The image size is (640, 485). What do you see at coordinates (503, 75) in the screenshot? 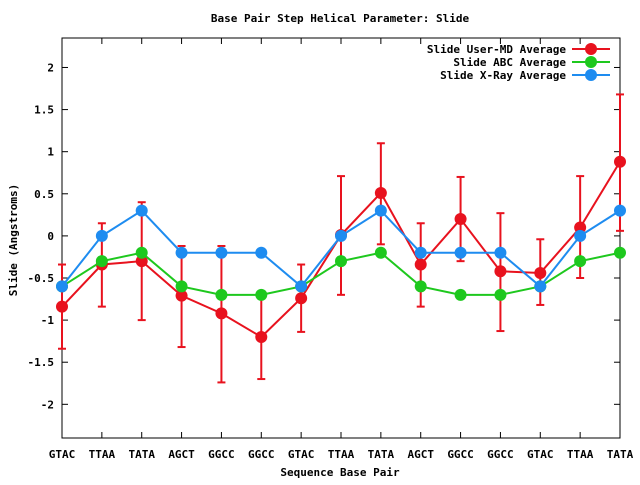
I see `legend-item-3-label: Slide X-Ray Average` at bounding box center [503, 75].